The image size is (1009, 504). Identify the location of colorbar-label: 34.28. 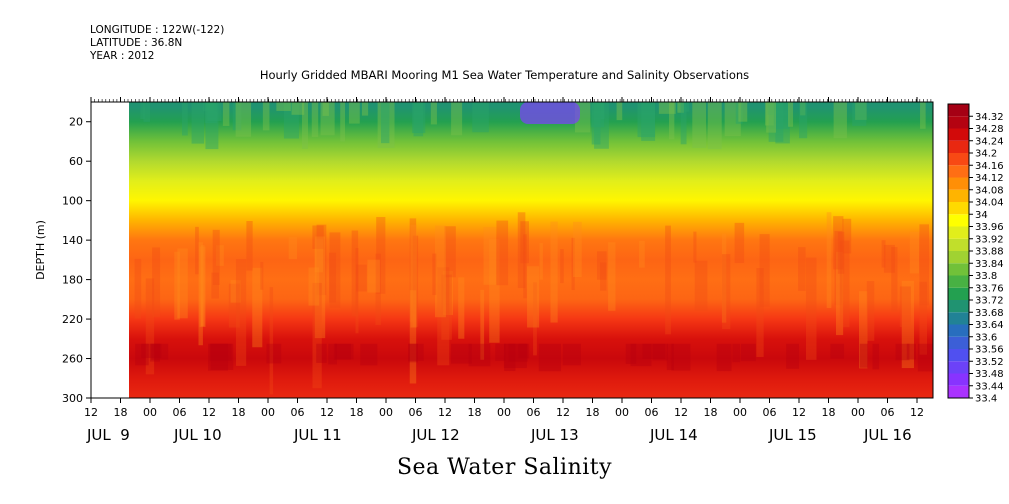
(989, 129).